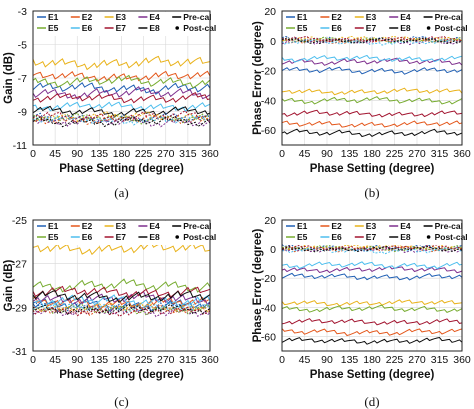 This screenshot has height=409, width=474. What do you see at coordinates (22, 79) in the screenshot?
I see `y-tick-label: -7` at bounding box center [22, 79].